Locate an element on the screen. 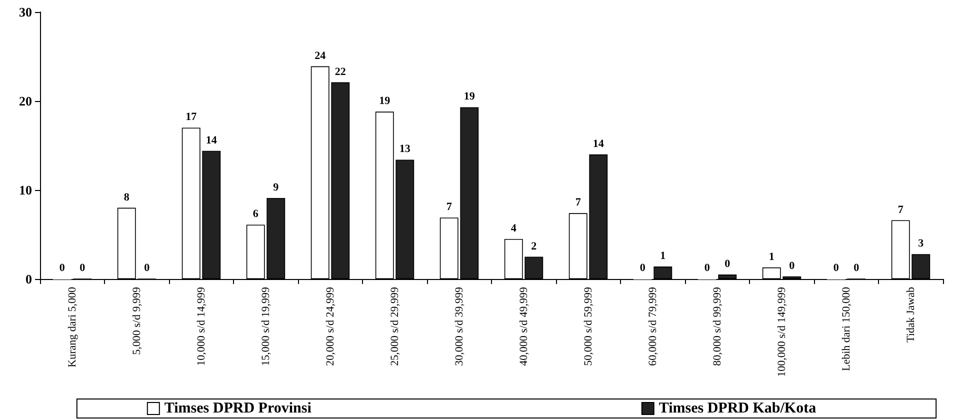 This screenshot has width=963, height=420. x-tick-label: 50,000 s/d 59,999 is located at coordinates (588, 326).